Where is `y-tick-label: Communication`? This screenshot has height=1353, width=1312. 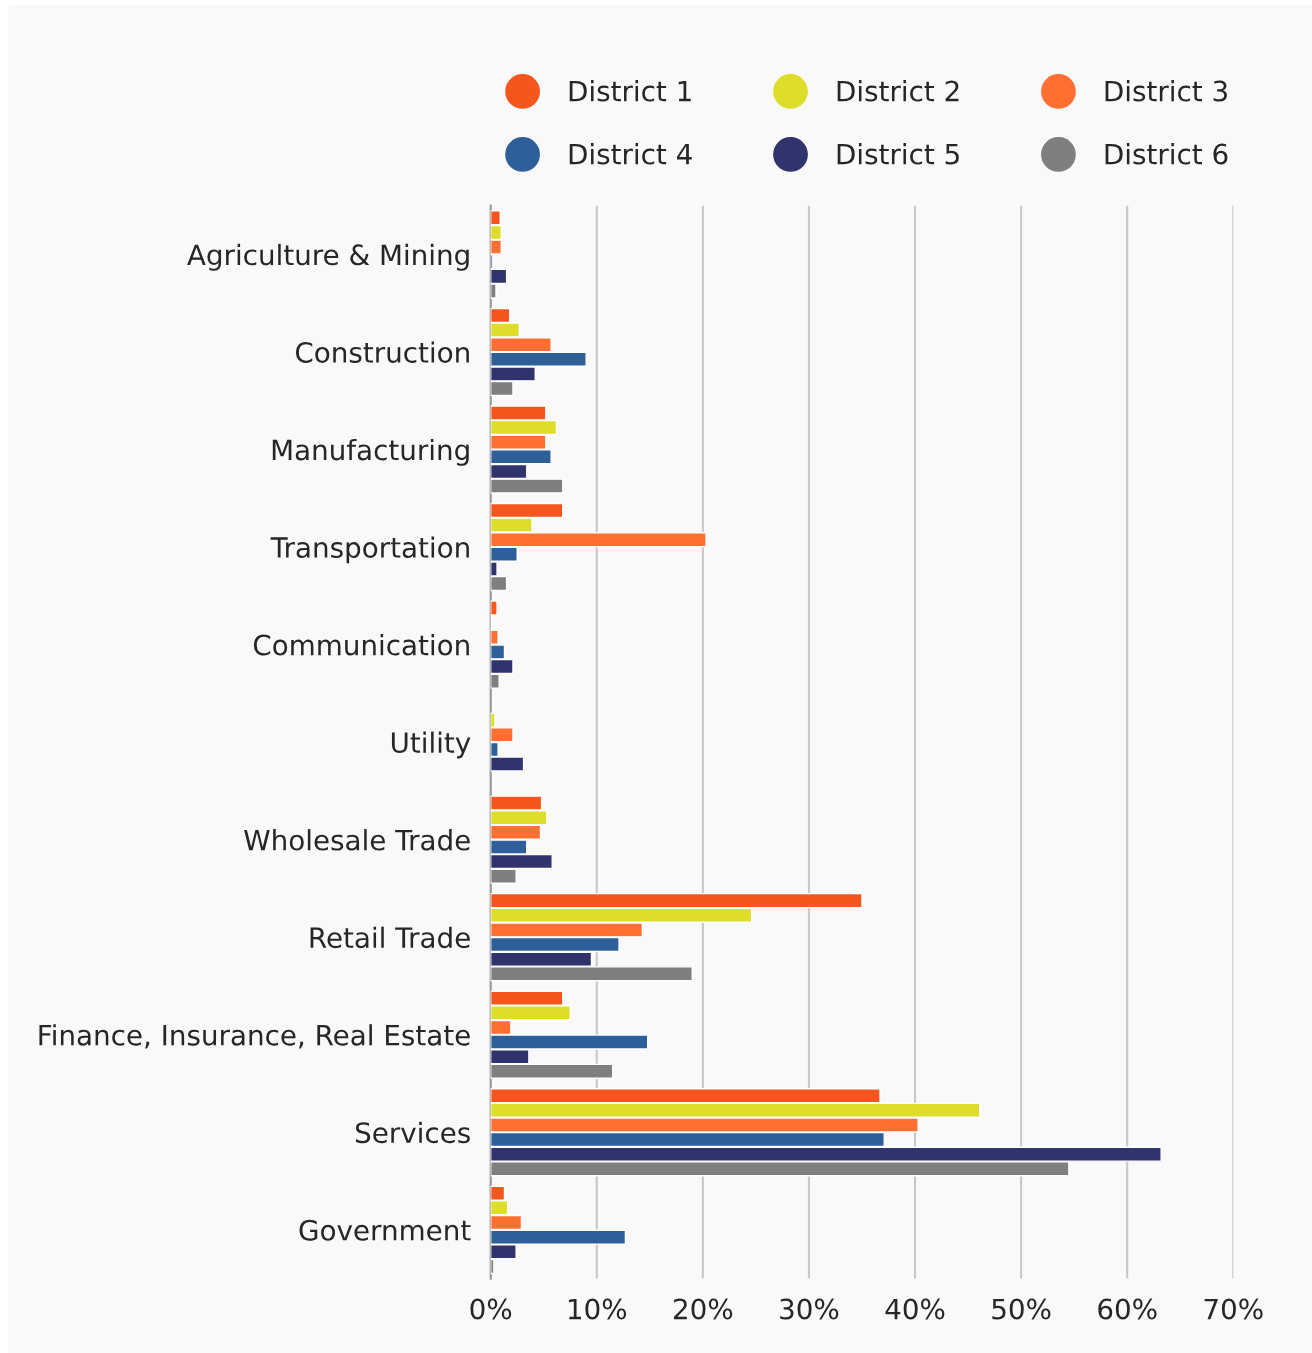
y-tick-label: Communication is located at coordinates (361, 645).